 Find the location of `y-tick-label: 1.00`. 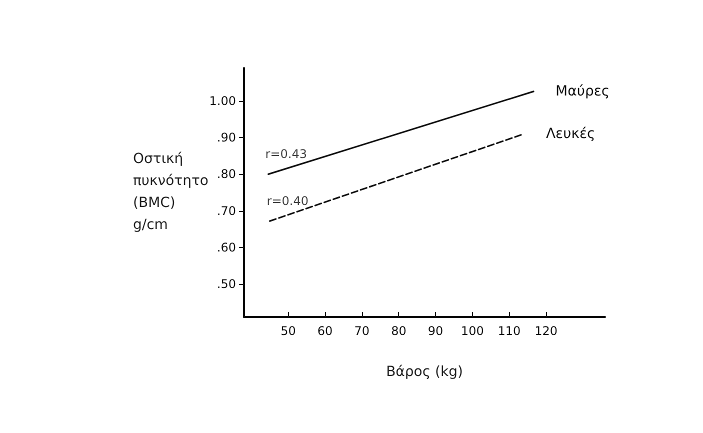

y-tick-label: 1.00 is located at coordinates (222, 101).